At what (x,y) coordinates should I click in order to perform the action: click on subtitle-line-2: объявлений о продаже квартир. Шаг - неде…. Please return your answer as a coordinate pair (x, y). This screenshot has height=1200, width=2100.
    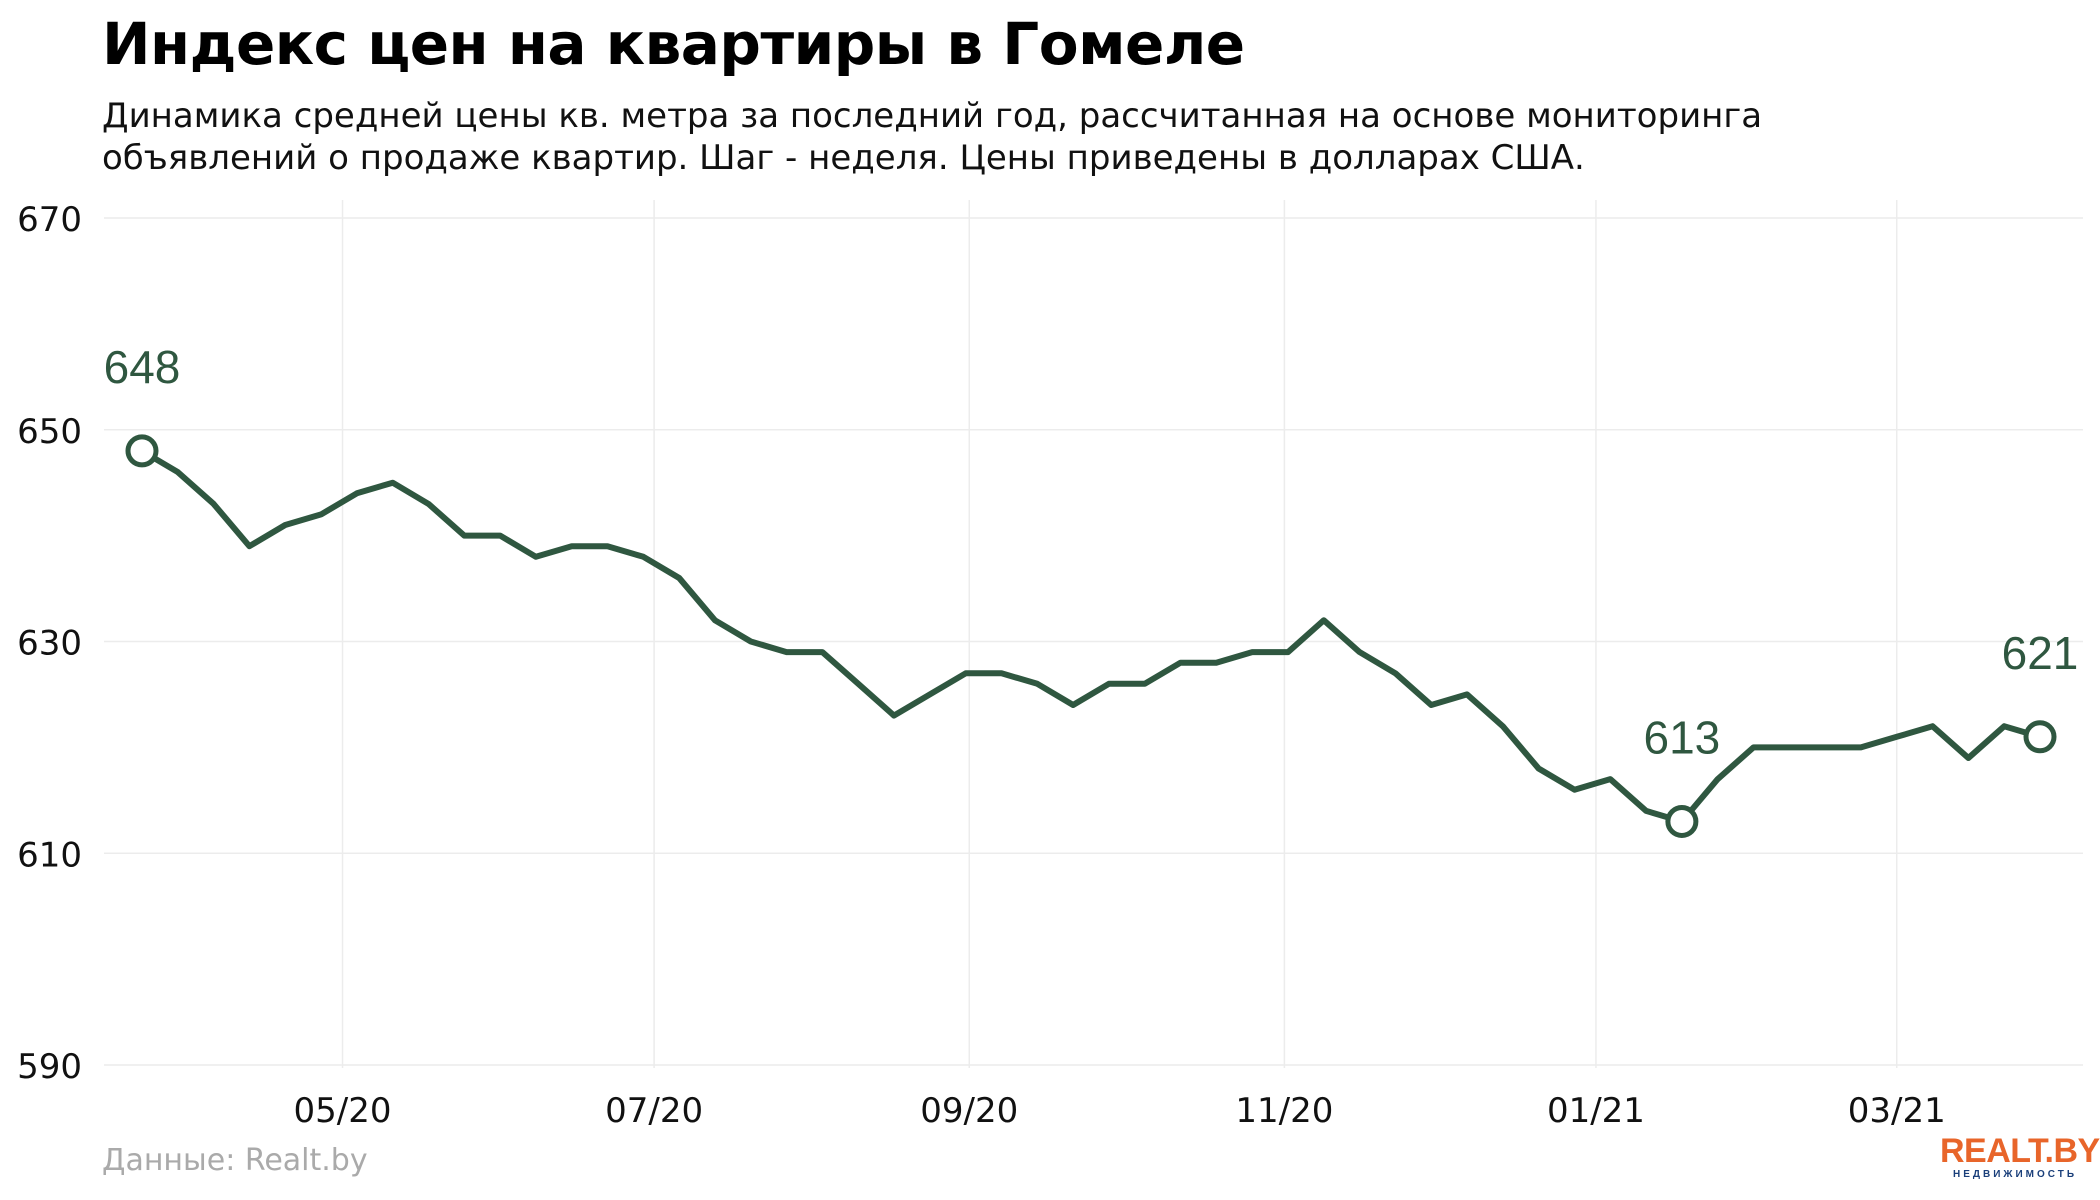
    Looking at the image, I should click on (843, 158).